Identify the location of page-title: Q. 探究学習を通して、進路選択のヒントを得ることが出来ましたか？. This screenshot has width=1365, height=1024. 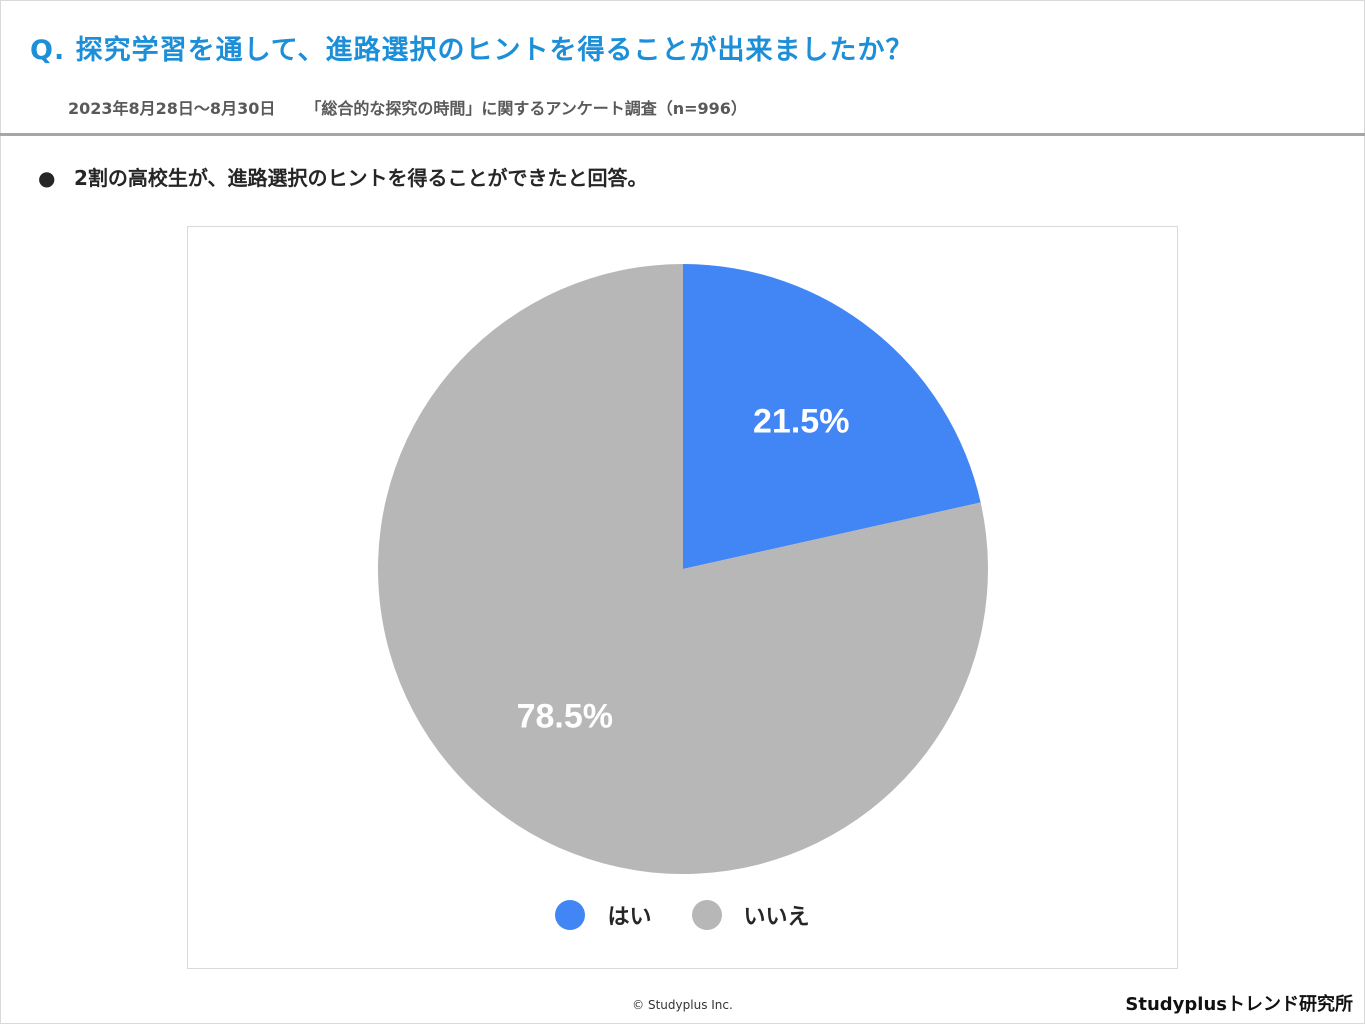
(472, 50).